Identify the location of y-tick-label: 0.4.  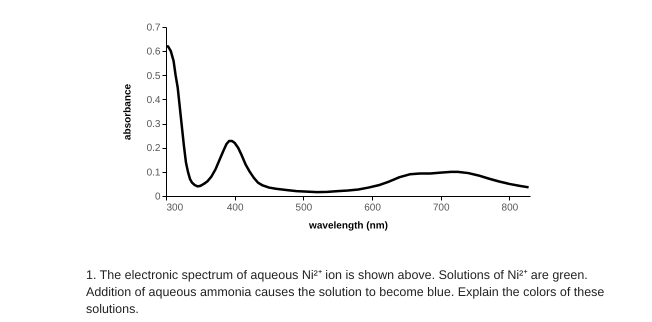
(153, 100).